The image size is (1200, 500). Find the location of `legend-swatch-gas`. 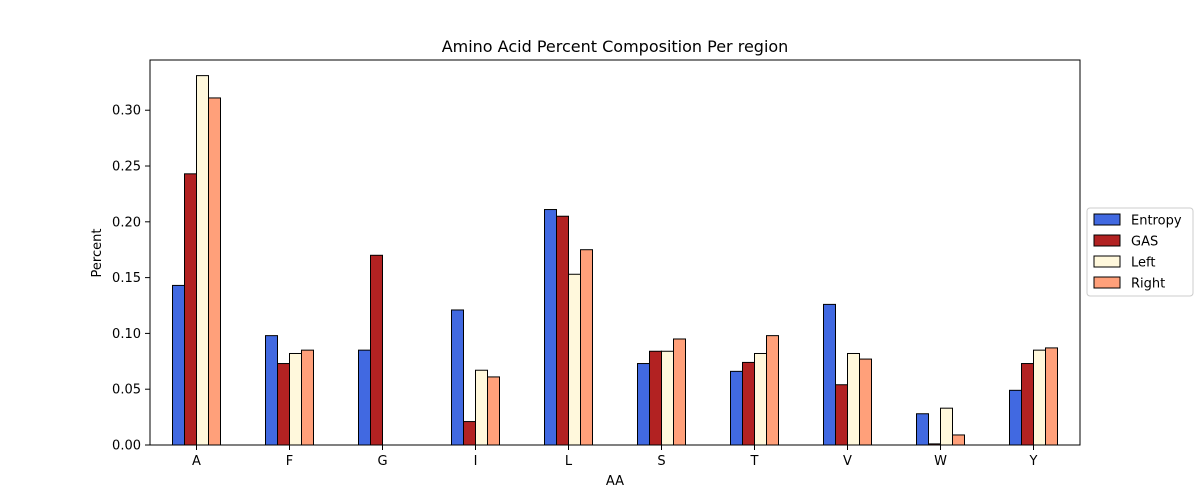

legend-swatch-gas is located at coordinates (1107, 240).